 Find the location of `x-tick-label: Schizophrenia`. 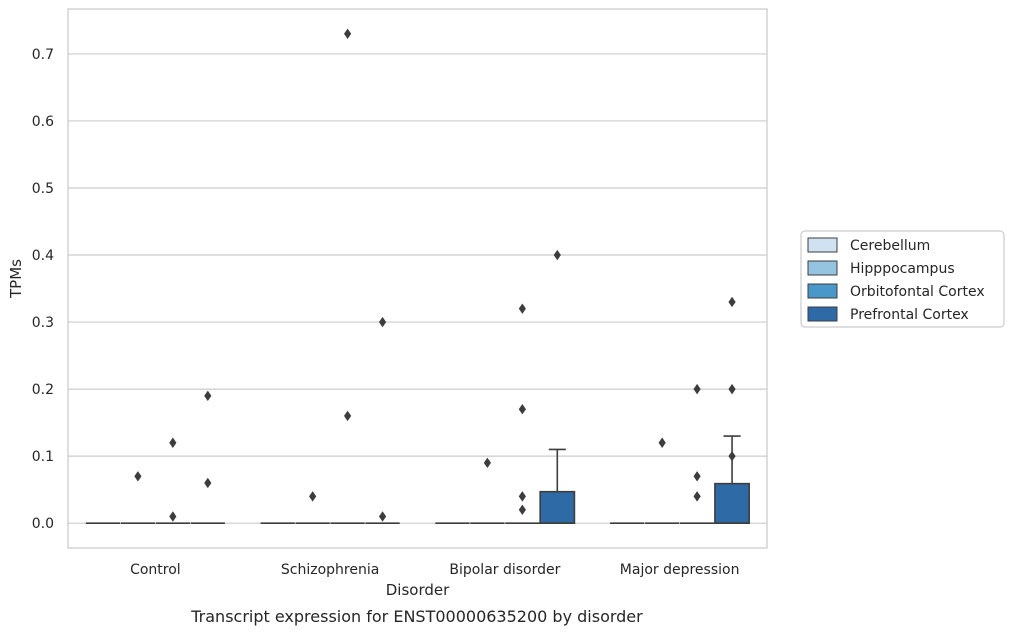

x-tick-label: Schizophrenia is located at coordinates (330, 570).